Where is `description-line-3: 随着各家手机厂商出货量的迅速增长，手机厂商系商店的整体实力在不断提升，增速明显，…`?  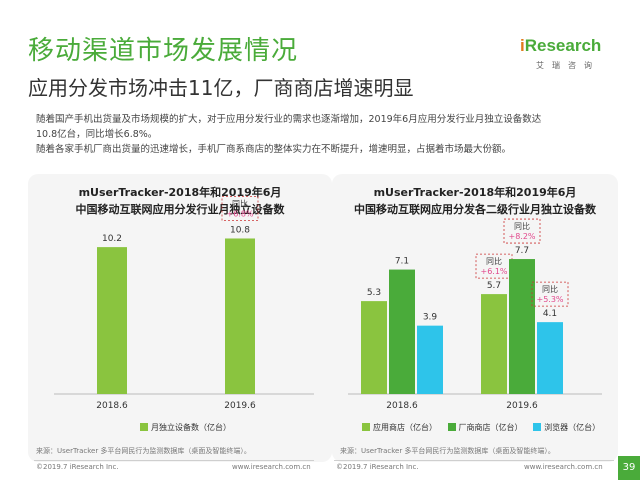
description-line-3: 随着各家手机厂商出货量的迅速增长，手机厂商系商店的整体实力在不断提升，增速明显，… is located at coordinates (274, 149).